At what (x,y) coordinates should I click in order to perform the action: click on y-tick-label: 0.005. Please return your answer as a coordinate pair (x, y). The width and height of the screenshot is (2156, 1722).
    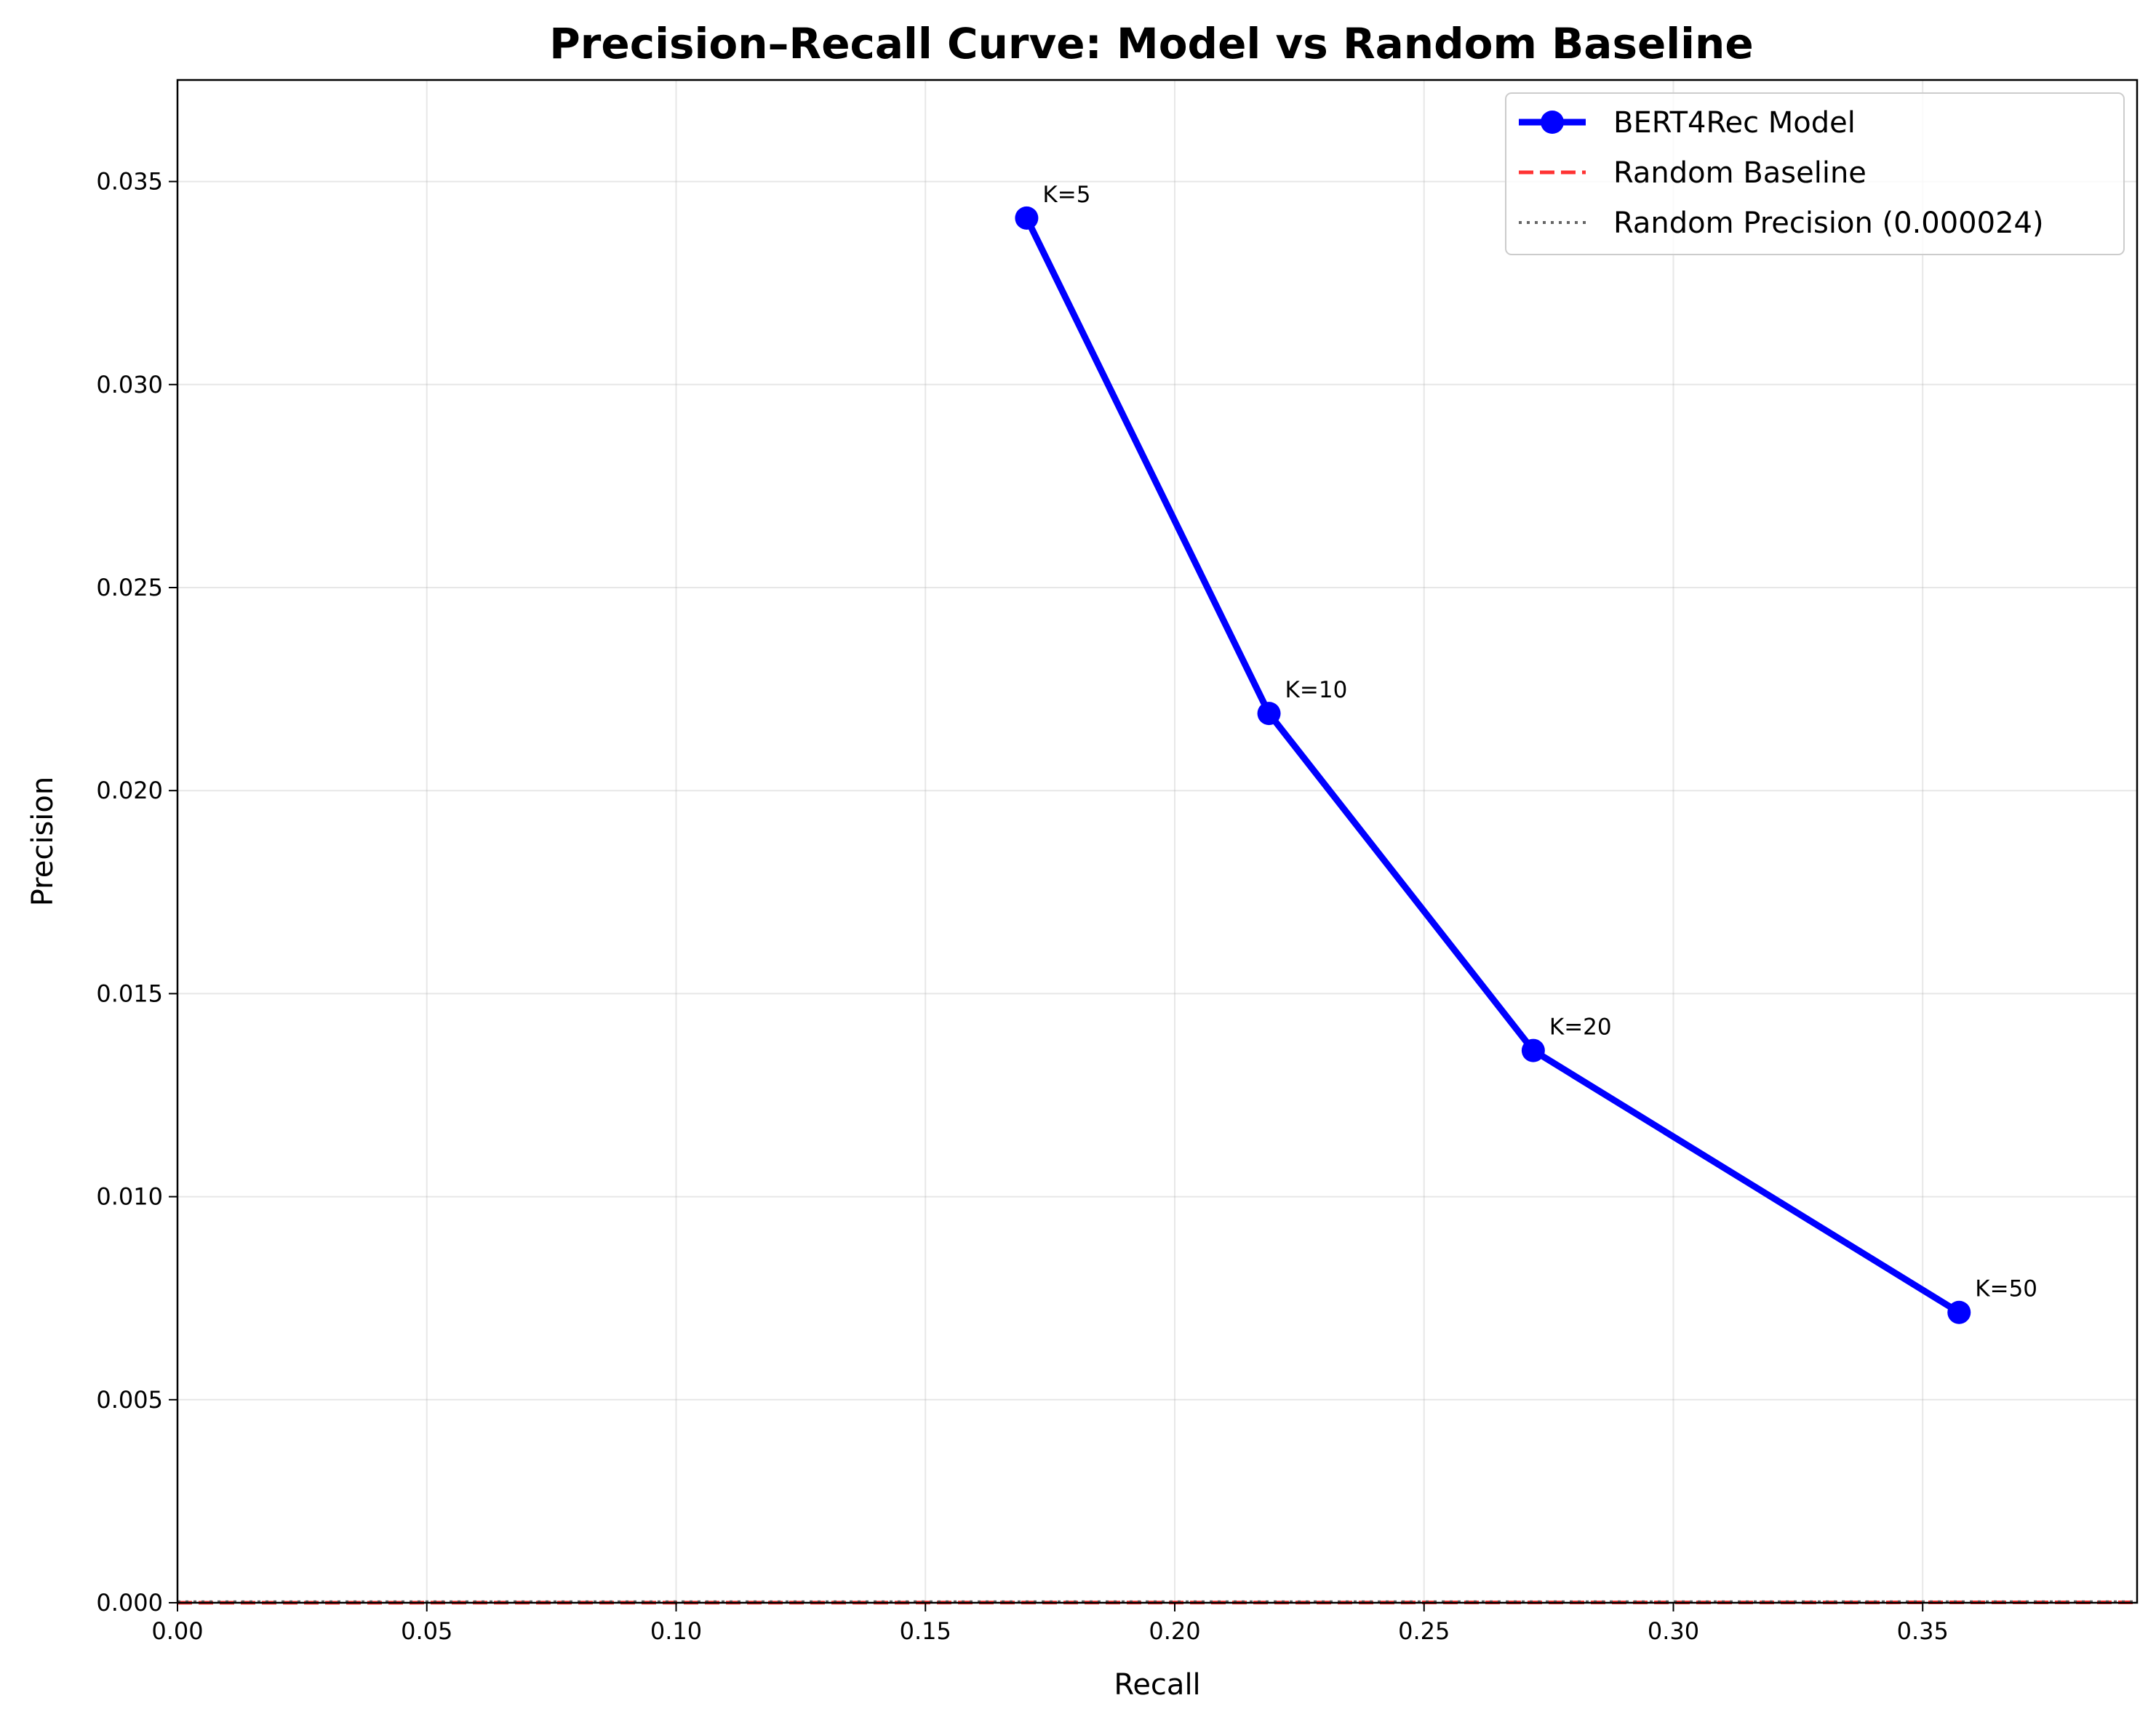
    Looking at the image, I should click on (129, 1400).